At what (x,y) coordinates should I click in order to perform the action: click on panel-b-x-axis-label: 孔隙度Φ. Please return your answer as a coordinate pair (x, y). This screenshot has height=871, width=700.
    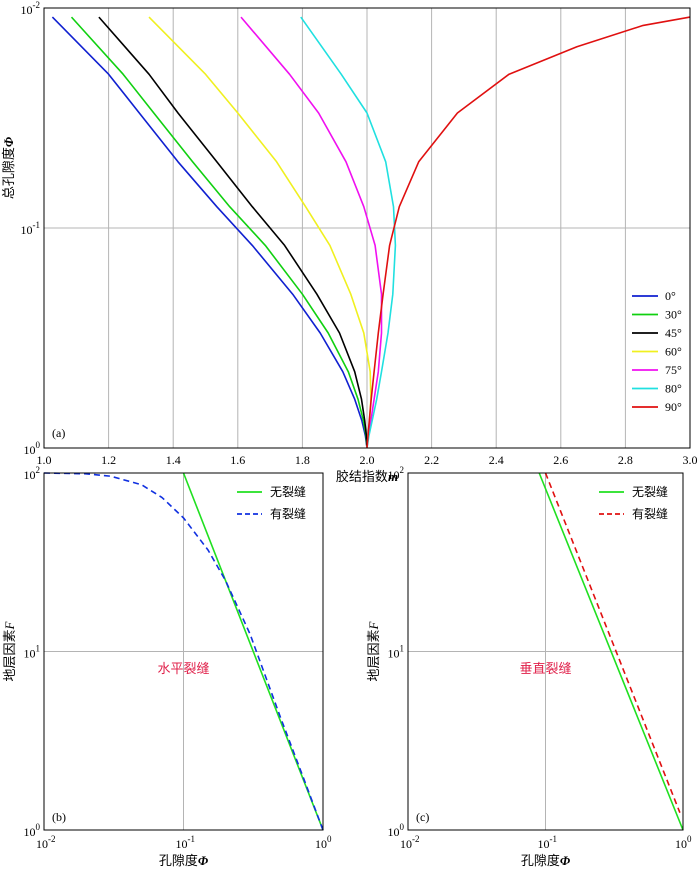
    Looking at the image, I should click on (184, 860).